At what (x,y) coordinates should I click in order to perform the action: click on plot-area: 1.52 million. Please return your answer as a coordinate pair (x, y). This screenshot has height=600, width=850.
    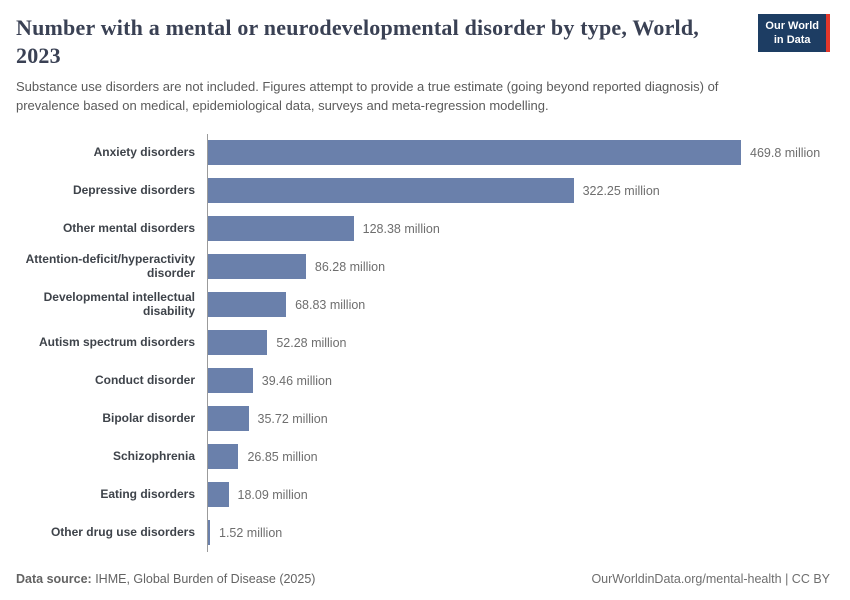
    Looking at the image, I should click on (518, 532).